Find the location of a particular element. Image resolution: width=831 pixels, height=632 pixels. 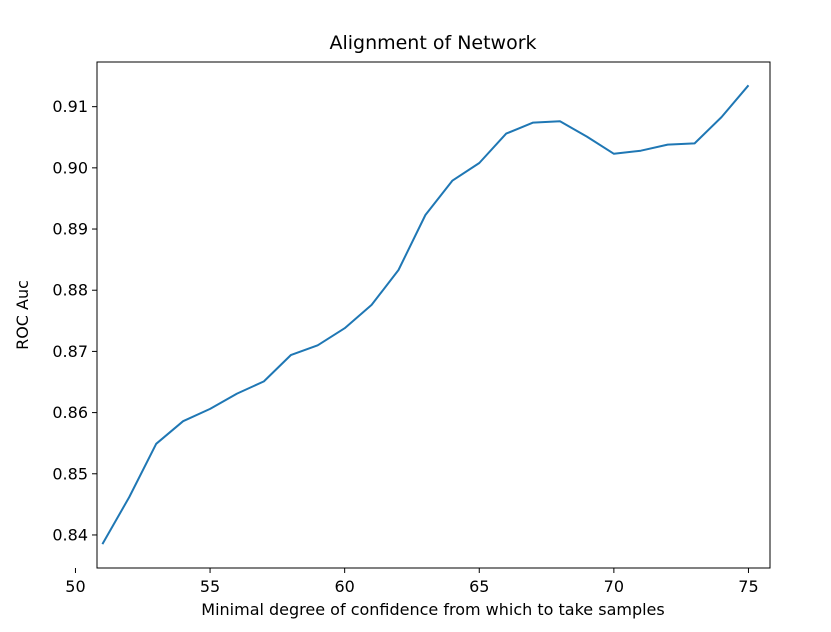

y-tick-label: 0.84 is located at coordinates (70, 534).